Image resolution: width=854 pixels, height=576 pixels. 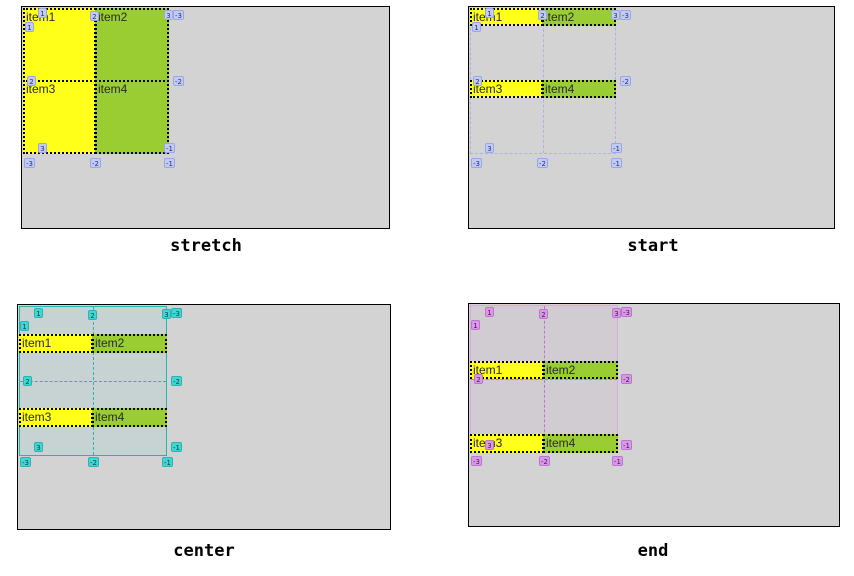 What do you see at coordinates (653, 551) in the screenshot?
I see `panel-caption: end` at bounding box center [653, 551].